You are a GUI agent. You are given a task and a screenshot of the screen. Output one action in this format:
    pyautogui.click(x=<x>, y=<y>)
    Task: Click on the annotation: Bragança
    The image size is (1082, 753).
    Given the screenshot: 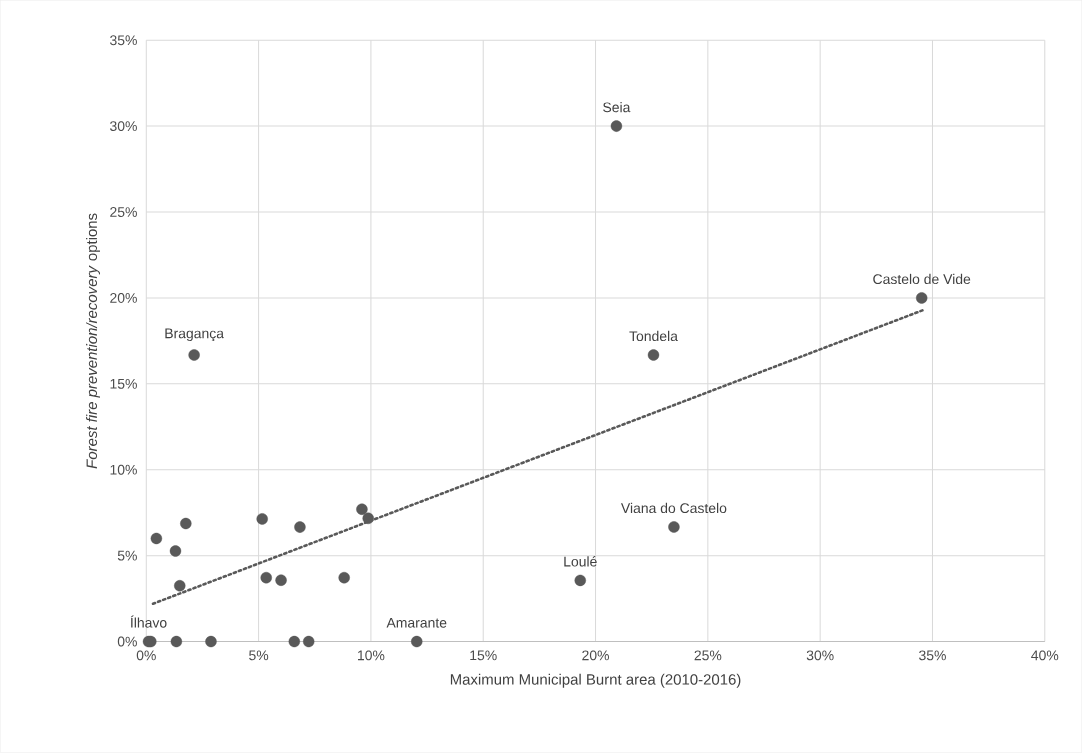 What is the action you would take?
    pyautogui.click(x=194, y=335)
    